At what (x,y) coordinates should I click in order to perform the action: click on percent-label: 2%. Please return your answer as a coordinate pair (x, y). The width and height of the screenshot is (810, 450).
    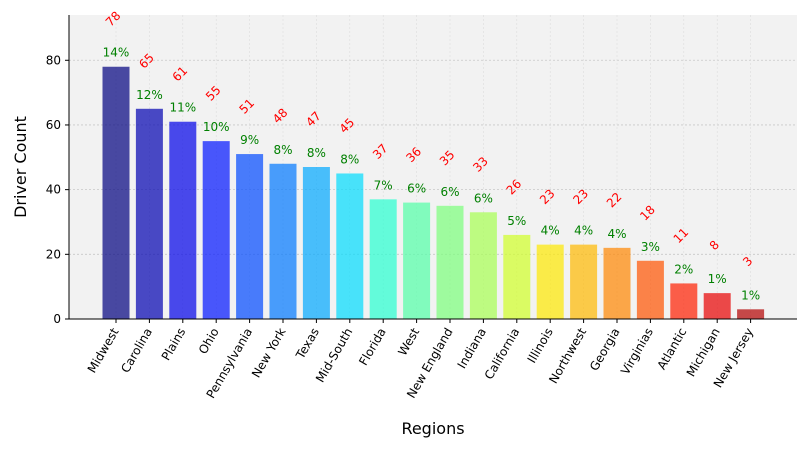
    Looking at the image, I should click on (683, 269).